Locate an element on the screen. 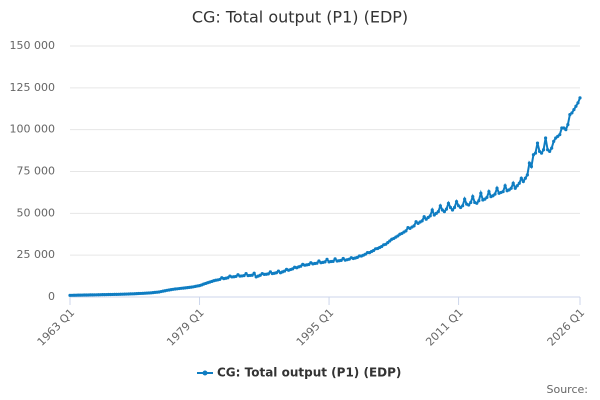 The width and height of the screenshot is (600, 400). y-tick-label: 25 000 is located at coordinates (36, 254).